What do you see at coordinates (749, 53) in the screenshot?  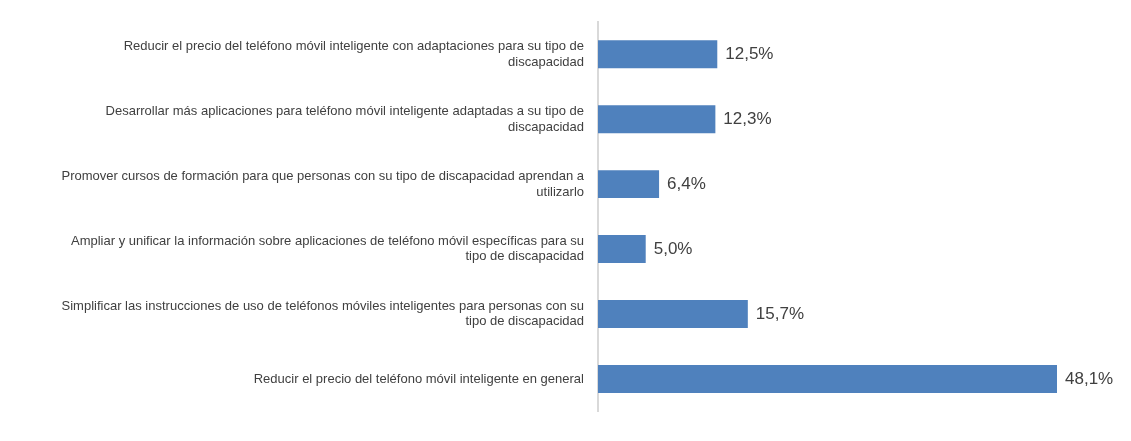 I see `data-label: 12,5%` at bounding box center [749, 53].